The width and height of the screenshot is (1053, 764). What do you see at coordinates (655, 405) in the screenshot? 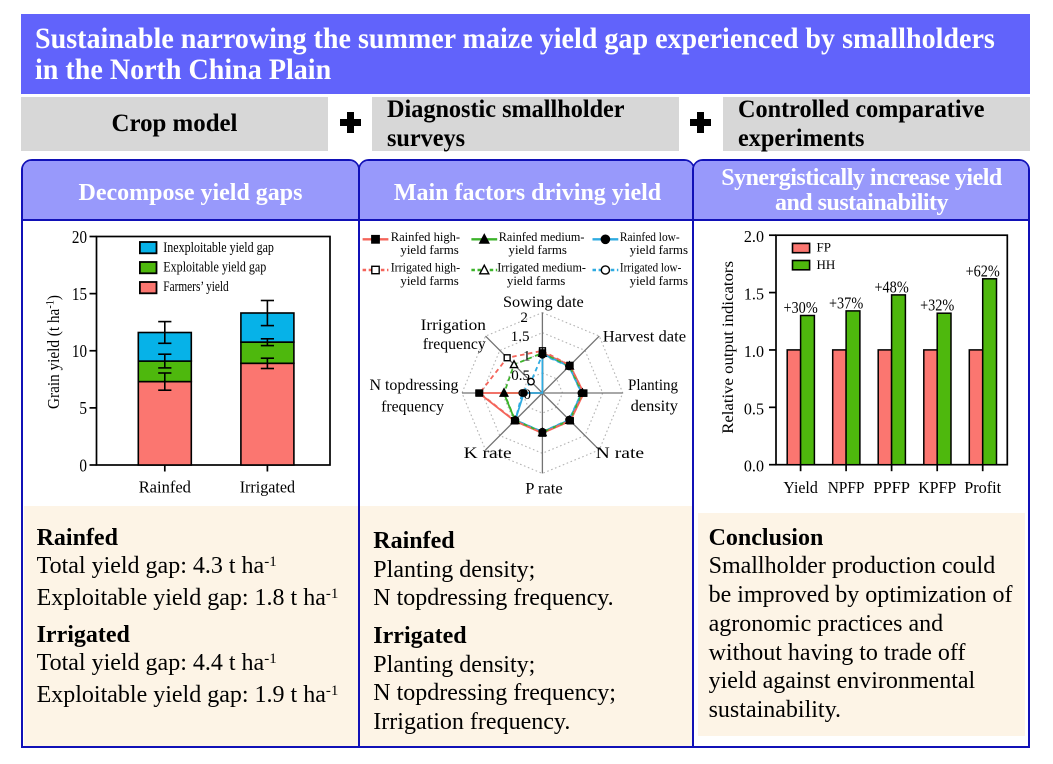
I see `svg-text: density` at bounding box center [655, 405].